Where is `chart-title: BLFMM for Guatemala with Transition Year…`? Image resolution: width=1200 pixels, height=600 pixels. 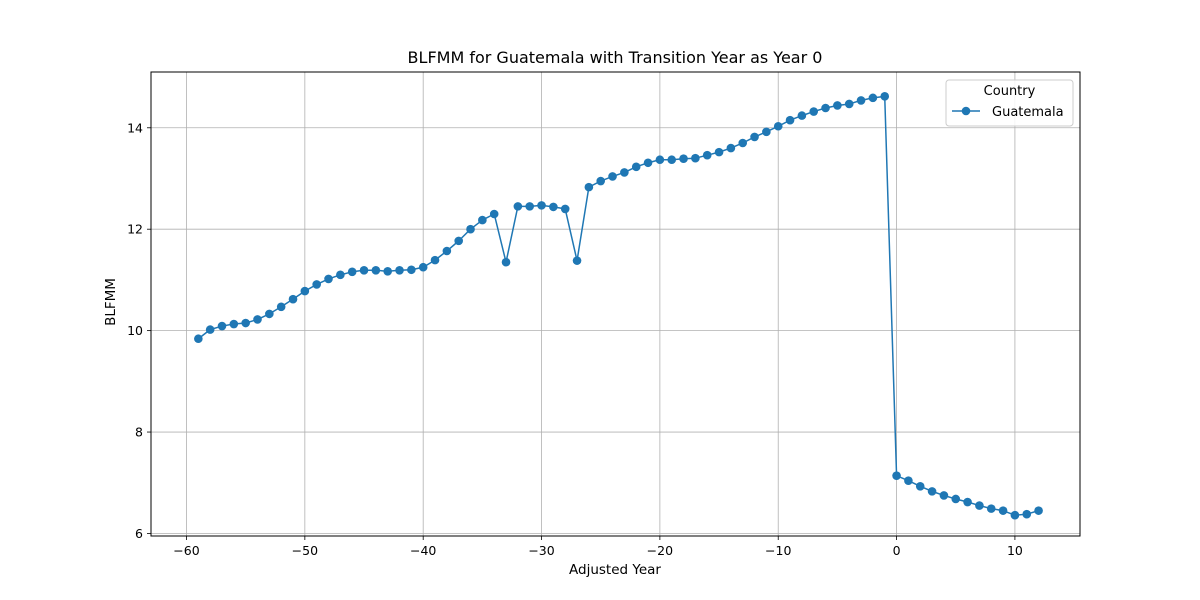 chart-title: BLFMM for Guatemala with Transition Year… is located at coordinates (615, 57).